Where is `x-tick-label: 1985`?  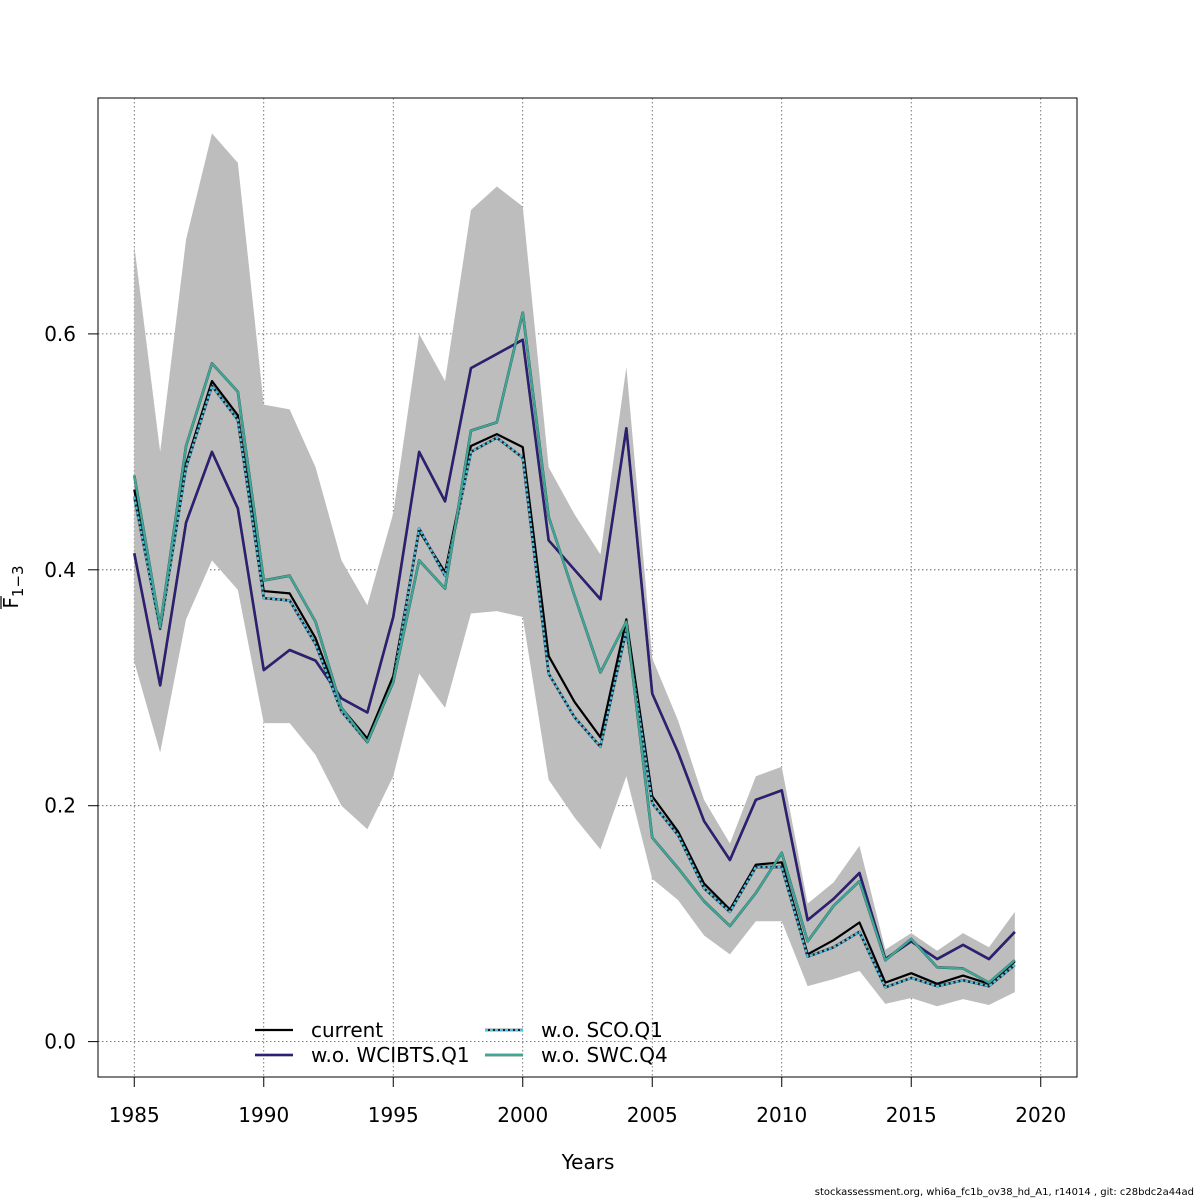
x-tick-label: 1985 is located at coordinates (134, 1115).